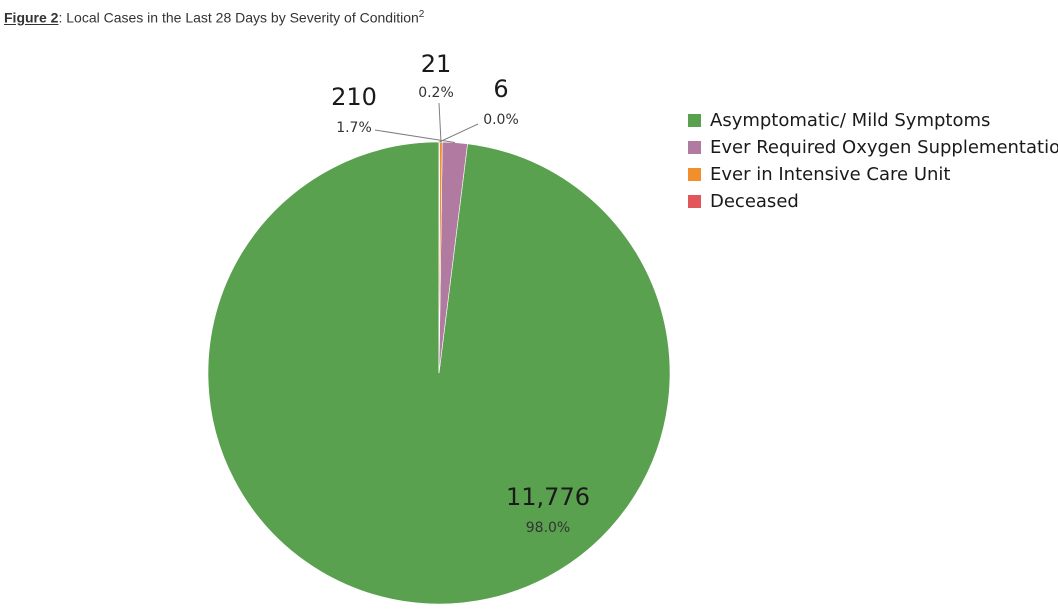 This screenshot has width=1058, height=616. I want to click on legend-label: Ever Required Oxygen Supplementation, so click(884, 147).